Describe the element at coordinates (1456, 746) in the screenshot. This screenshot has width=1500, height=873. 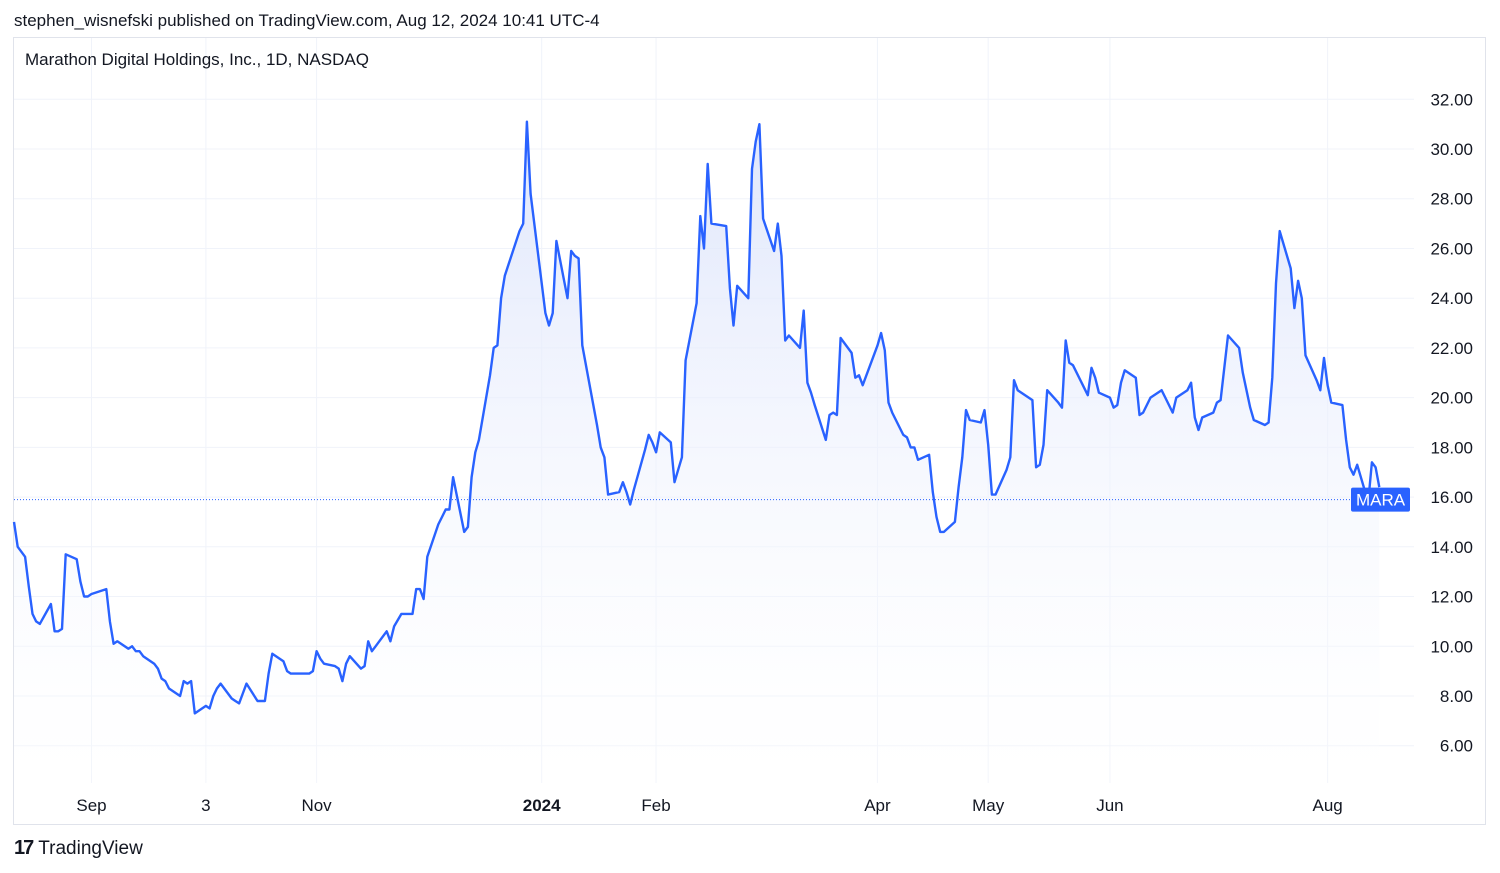
I see `y-tick-label: 6.00` at that location.